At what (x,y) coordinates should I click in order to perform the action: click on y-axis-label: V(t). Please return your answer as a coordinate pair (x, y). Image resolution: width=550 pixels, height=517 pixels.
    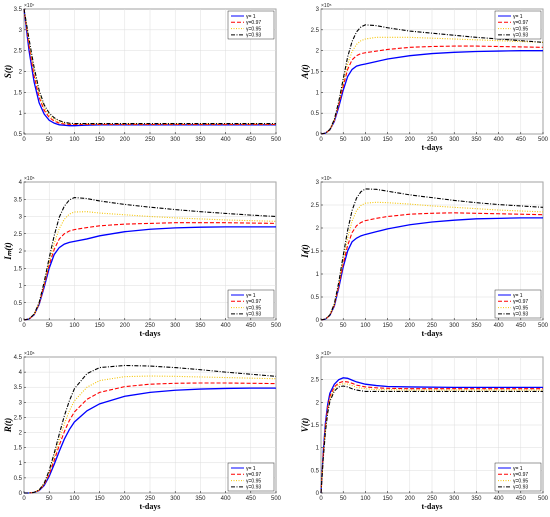
    Looking at the image, I should click on (305, 425).